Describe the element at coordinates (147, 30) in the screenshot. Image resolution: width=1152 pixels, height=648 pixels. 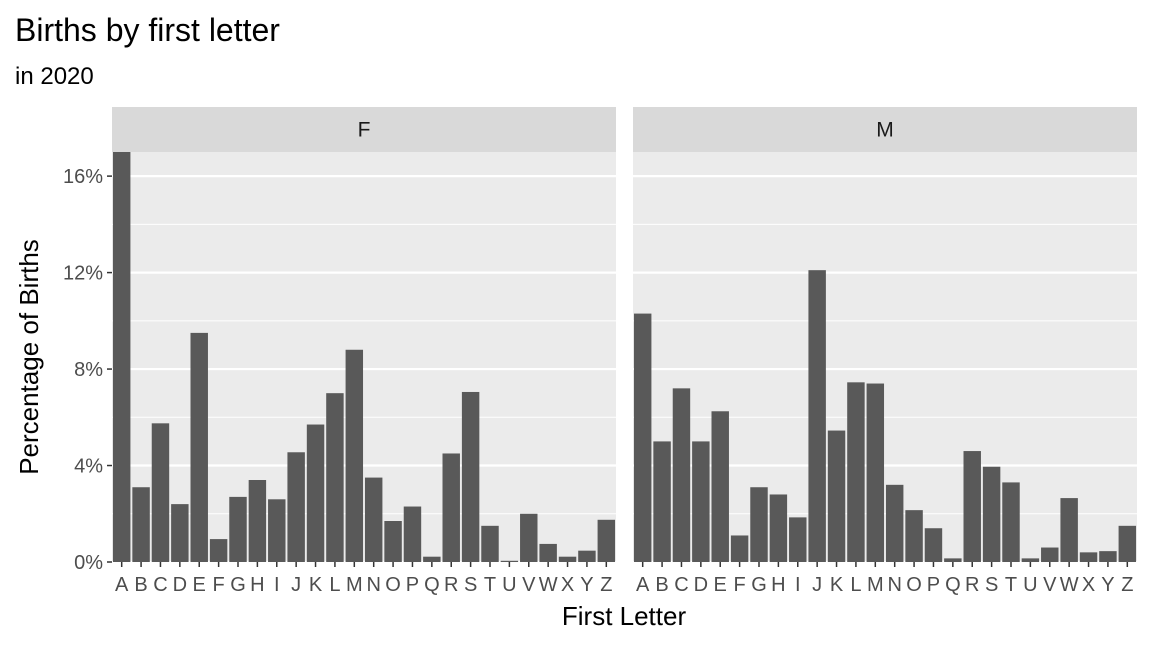
I see `chart-title: Births by first letter` at that location.